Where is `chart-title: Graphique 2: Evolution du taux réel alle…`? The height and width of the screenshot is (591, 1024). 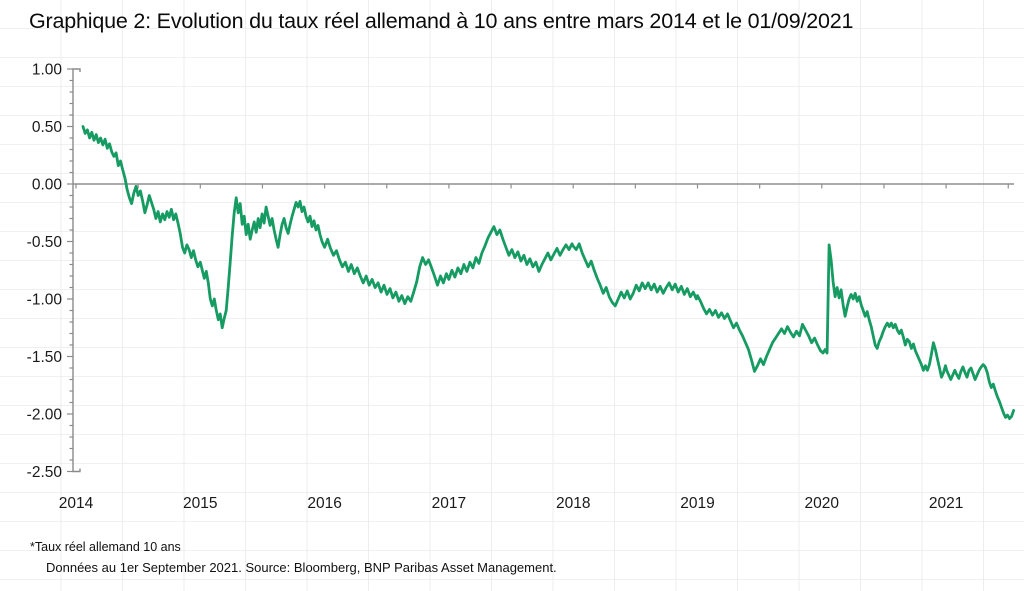
chart-title: Graphique 2: Evolution du taux réel alle… is located at coordinates (441, 21).